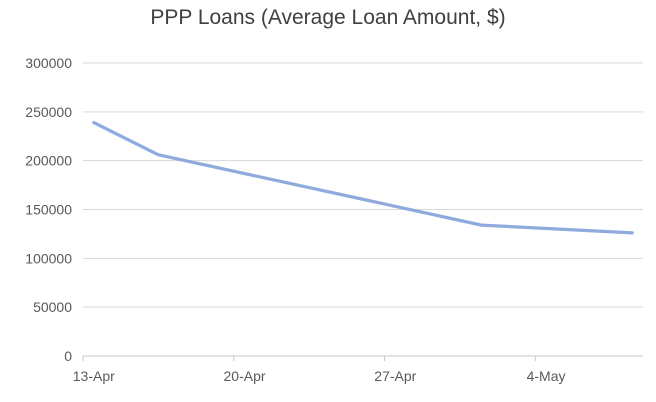 This screenshot has height=402, width=656. I want to click on y-axis-tick-label: 250000, so click(48, 112).